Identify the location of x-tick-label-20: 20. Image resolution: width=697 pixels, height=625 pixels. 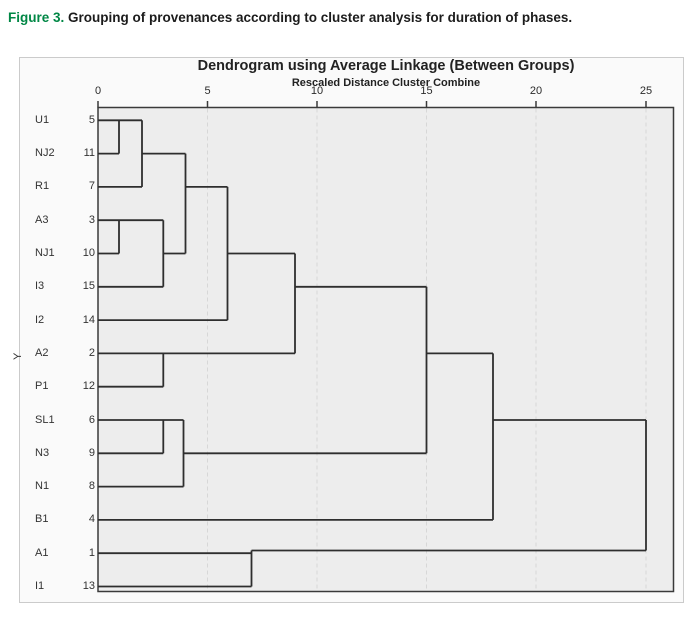
(536, 91).